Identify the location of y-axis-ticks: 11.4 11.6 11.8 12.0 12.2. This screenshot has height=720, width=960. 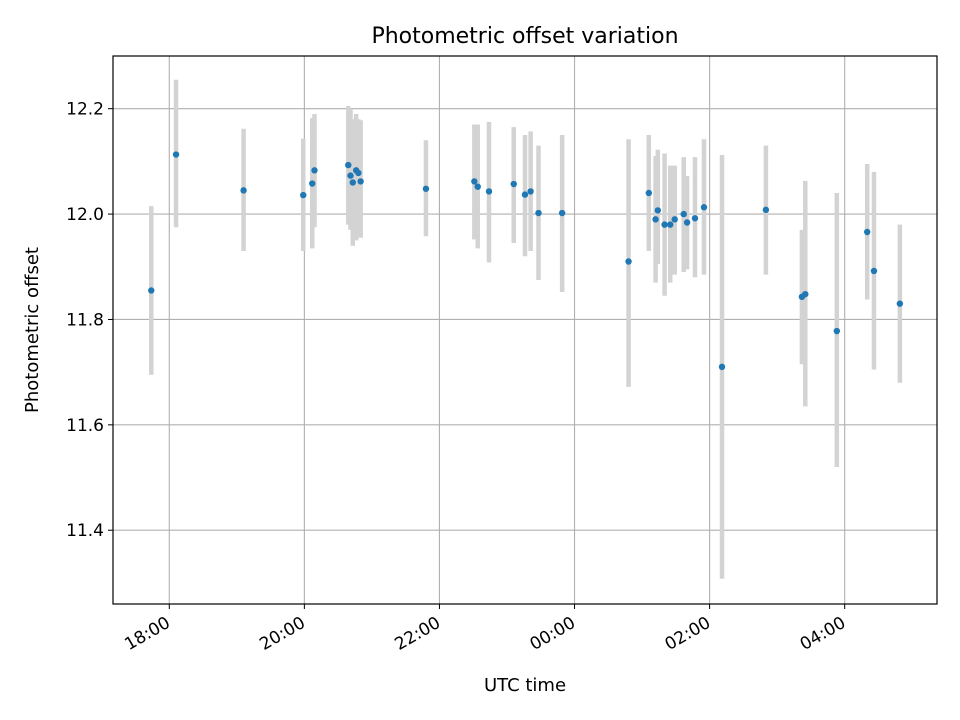
(89, 320).